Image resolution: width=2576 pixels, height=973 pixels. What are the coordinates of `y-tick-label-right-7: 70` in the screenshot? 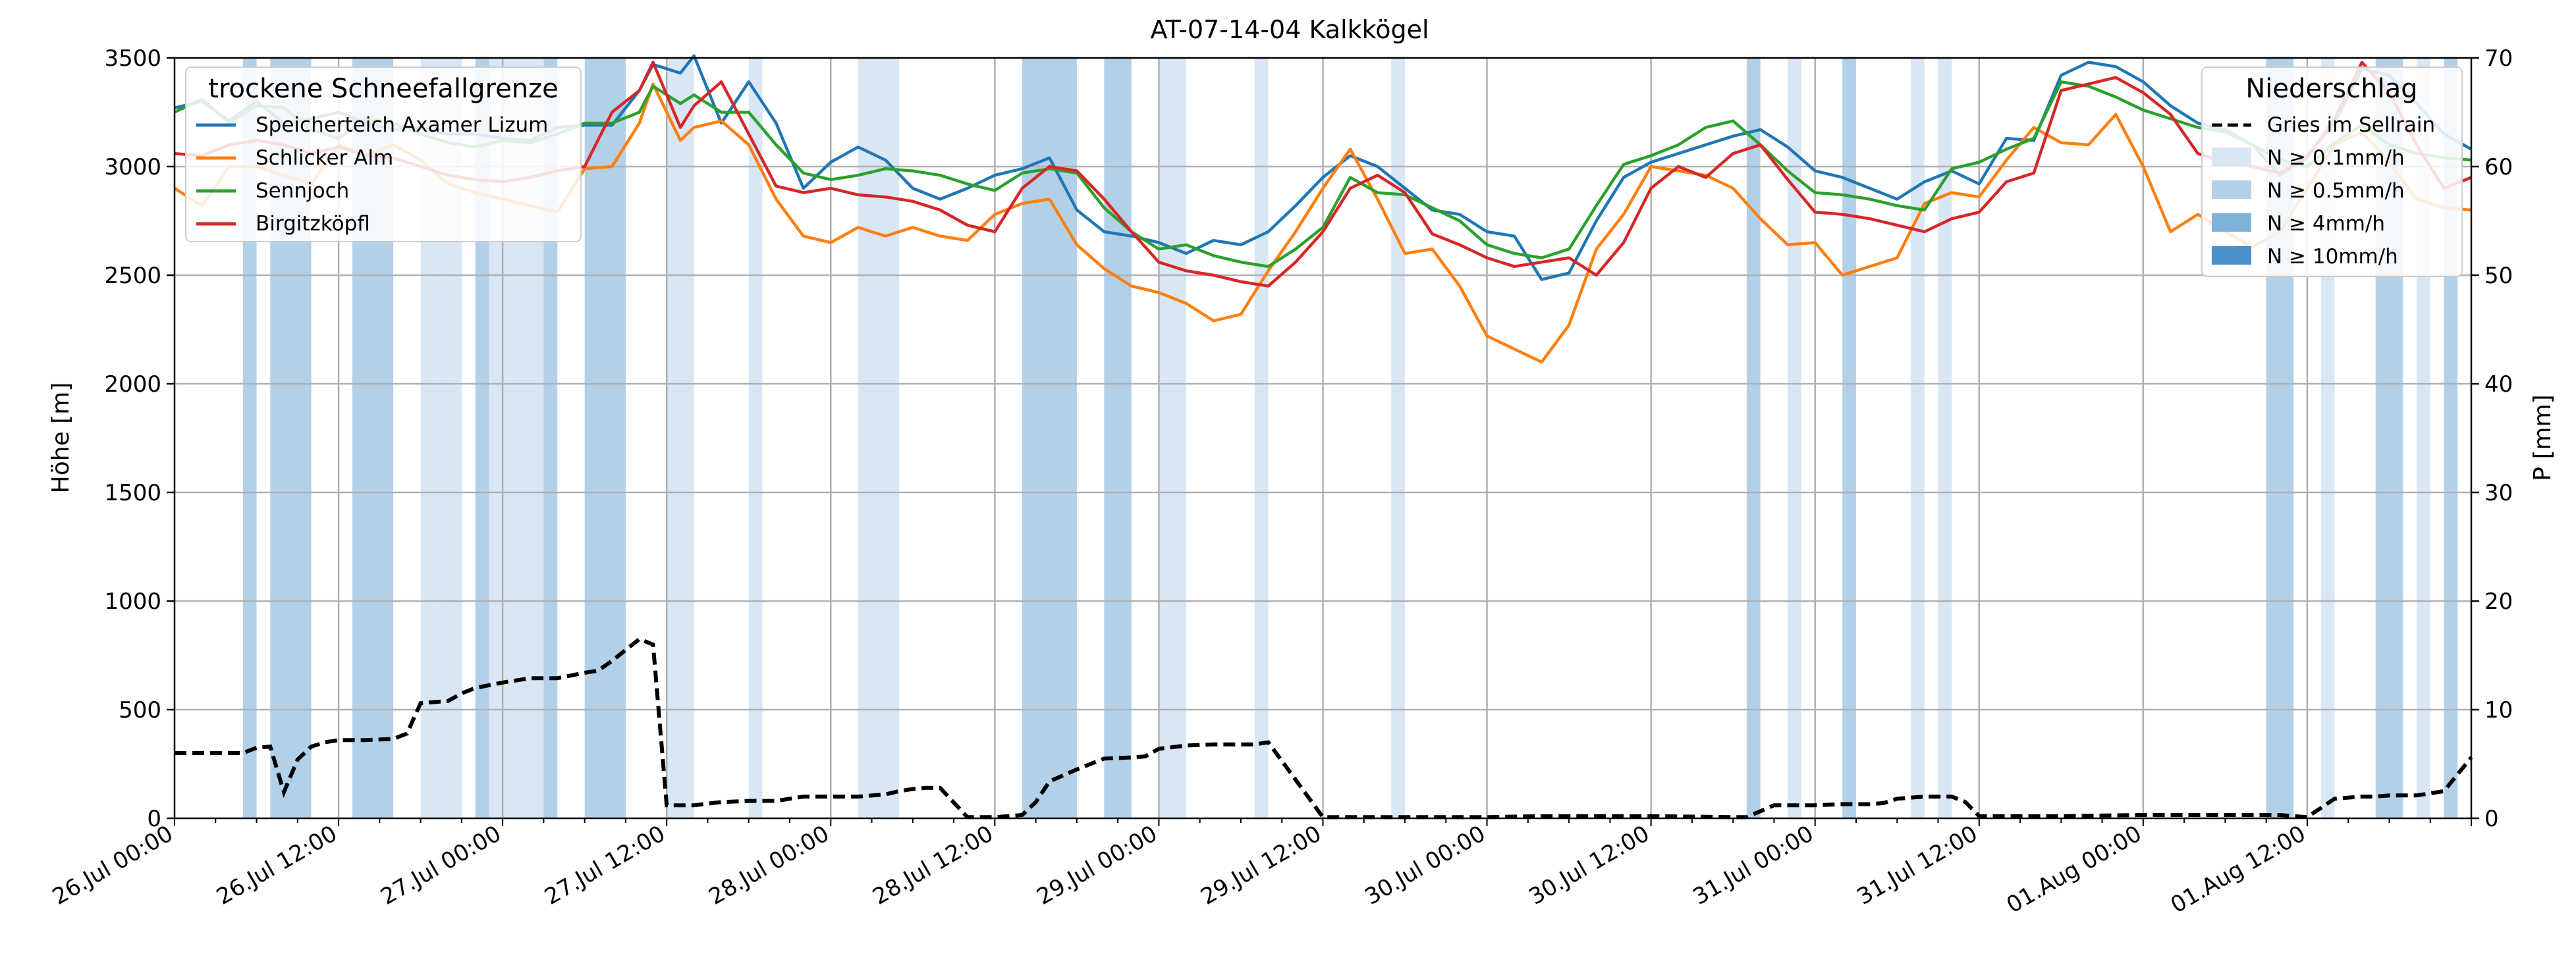 It's located at (2498, 58).